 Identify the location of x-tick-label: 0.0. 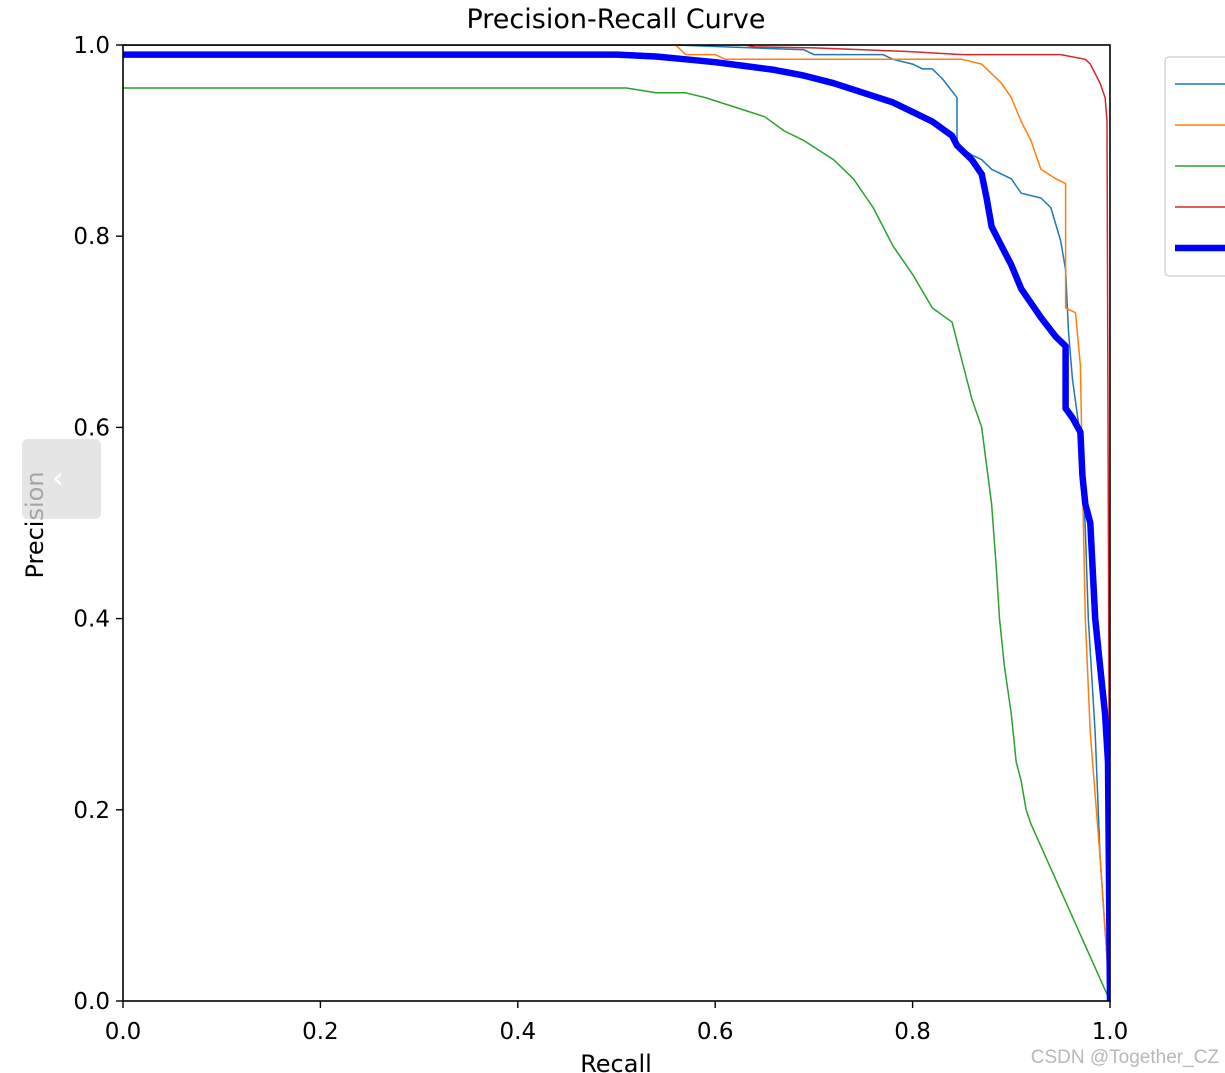
(123, 1032).